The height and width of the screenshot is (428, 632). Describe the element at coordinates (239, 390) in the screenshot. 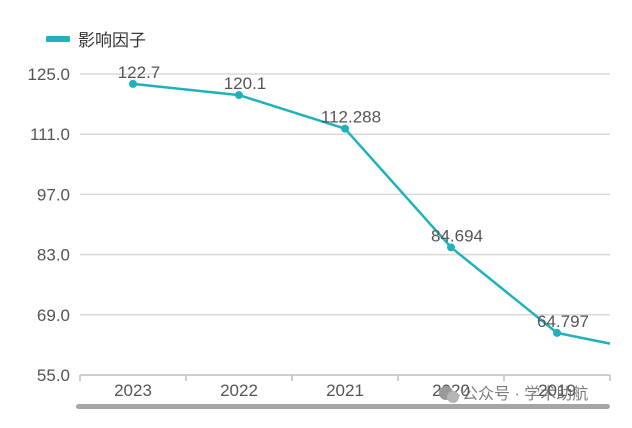

I see `x-tick-label: 2022` at that location.